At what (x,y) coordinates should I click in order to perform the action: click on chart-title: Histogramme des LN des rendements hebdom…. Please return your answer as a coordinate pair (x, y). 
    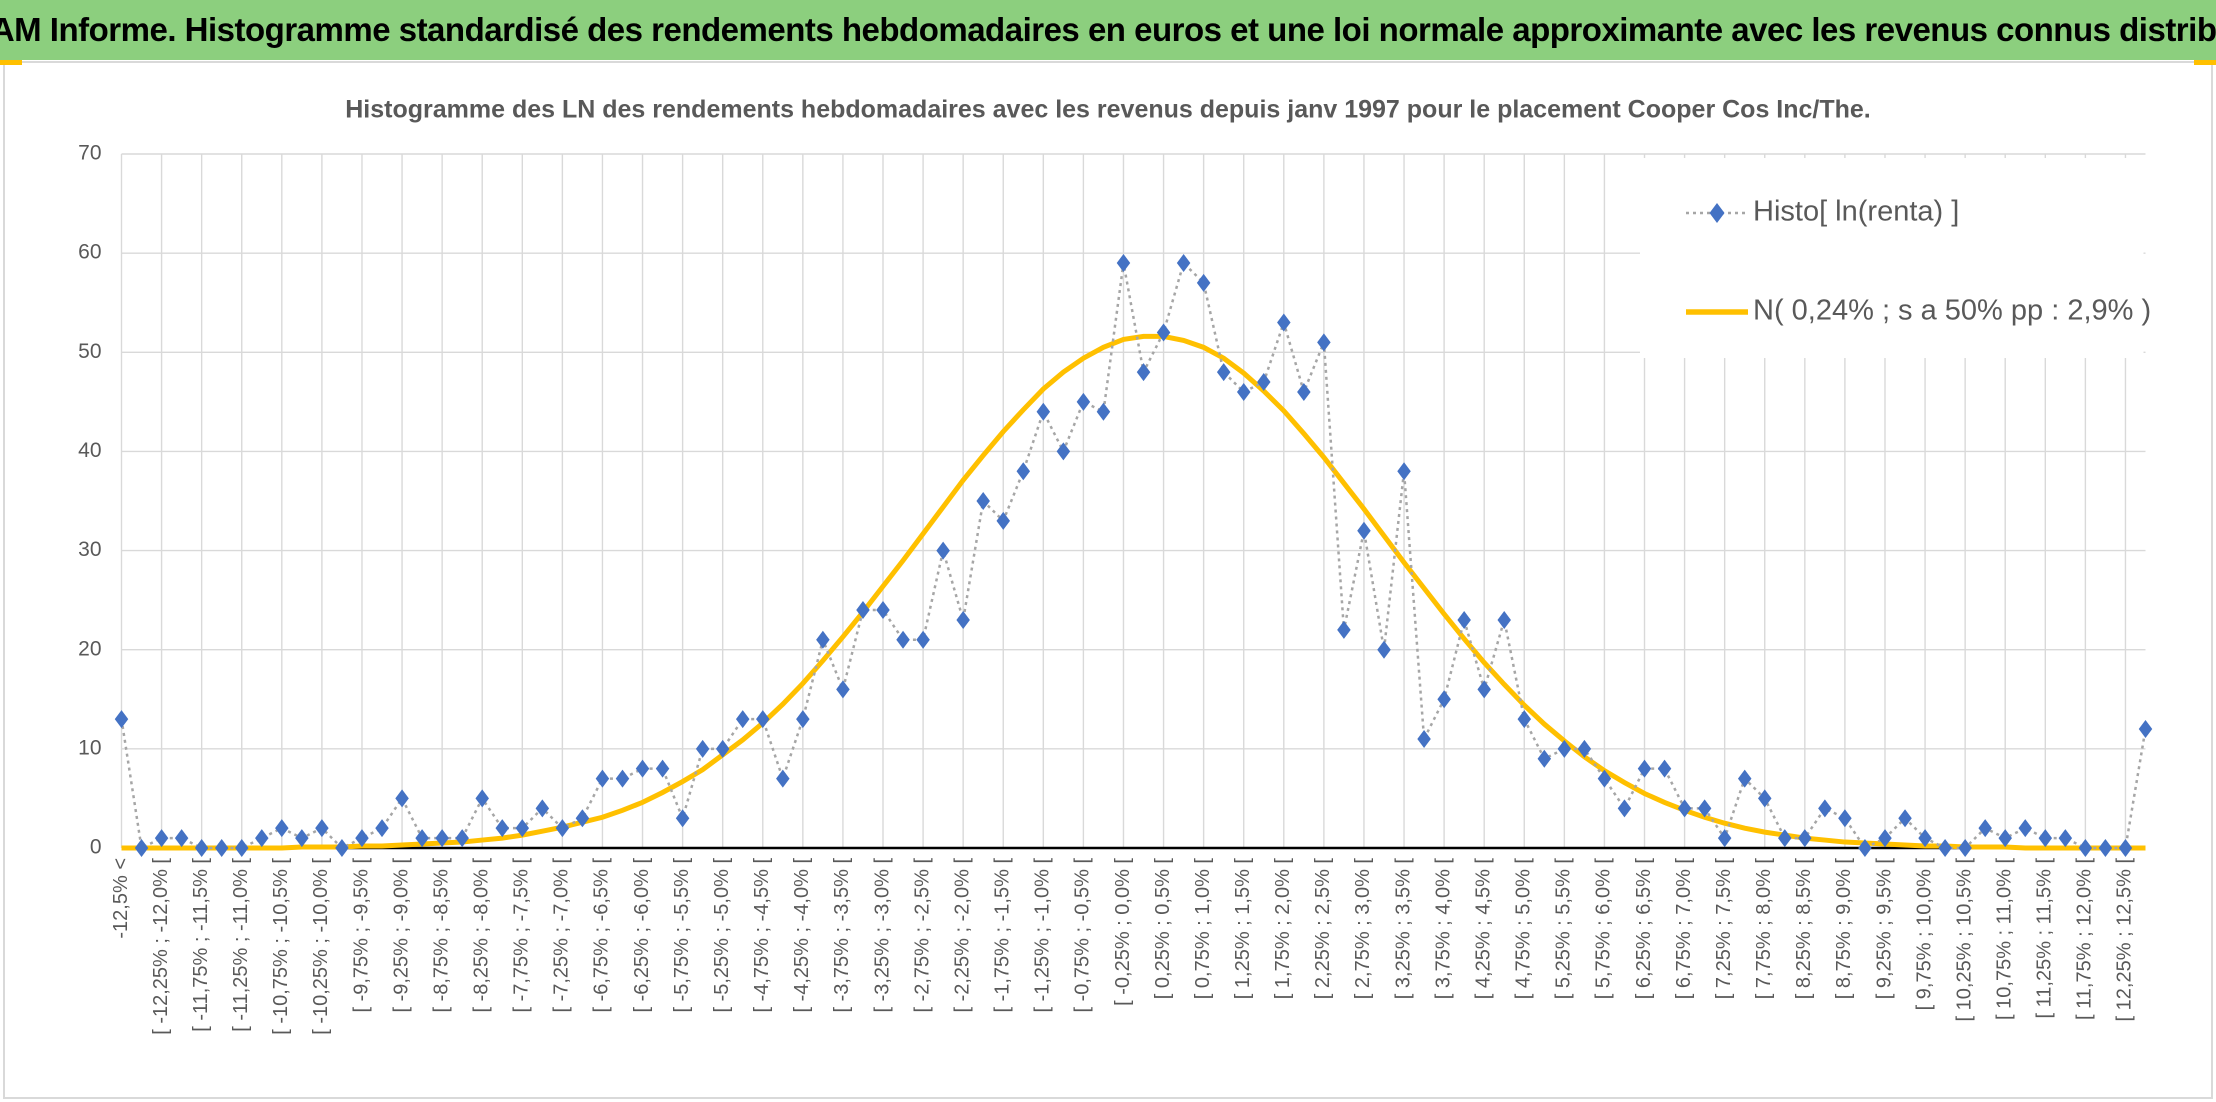
    Looking at the image, I should click on (1108, 110).